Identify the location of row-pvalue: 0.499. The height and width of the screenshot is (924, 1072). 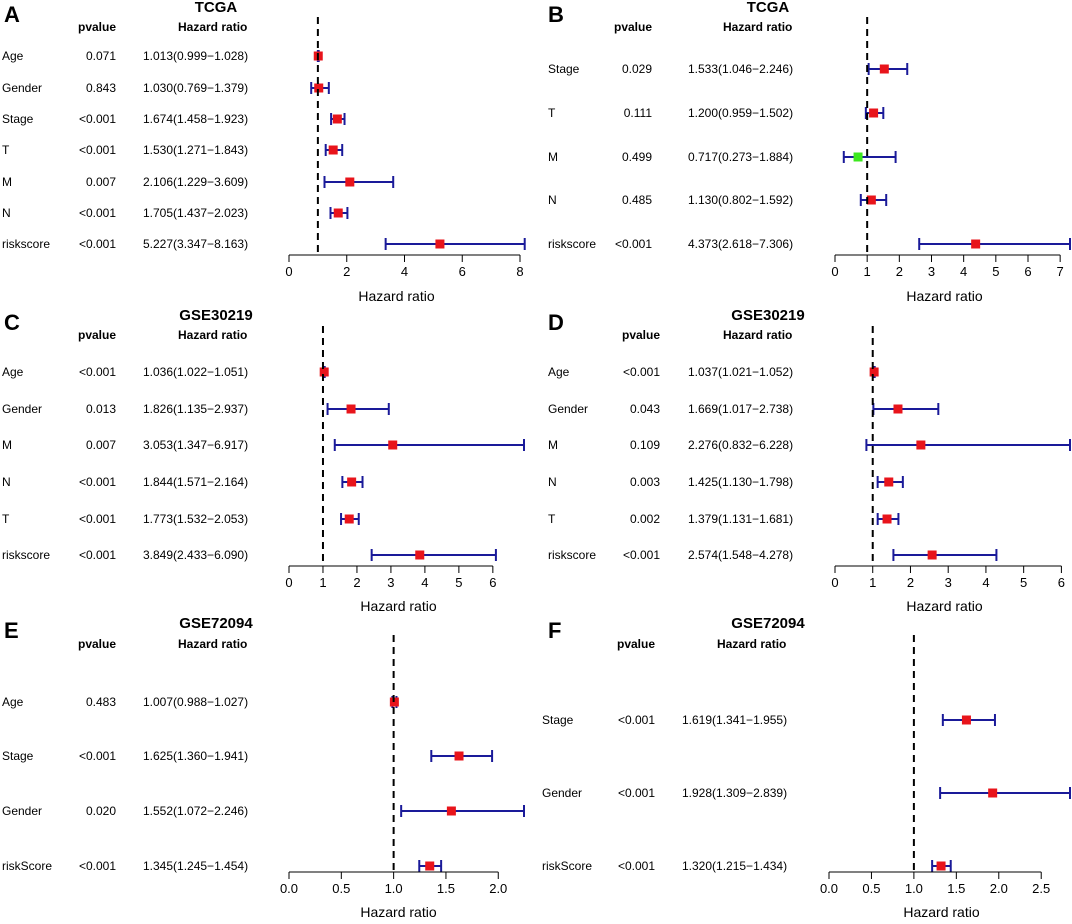
(637, 157).